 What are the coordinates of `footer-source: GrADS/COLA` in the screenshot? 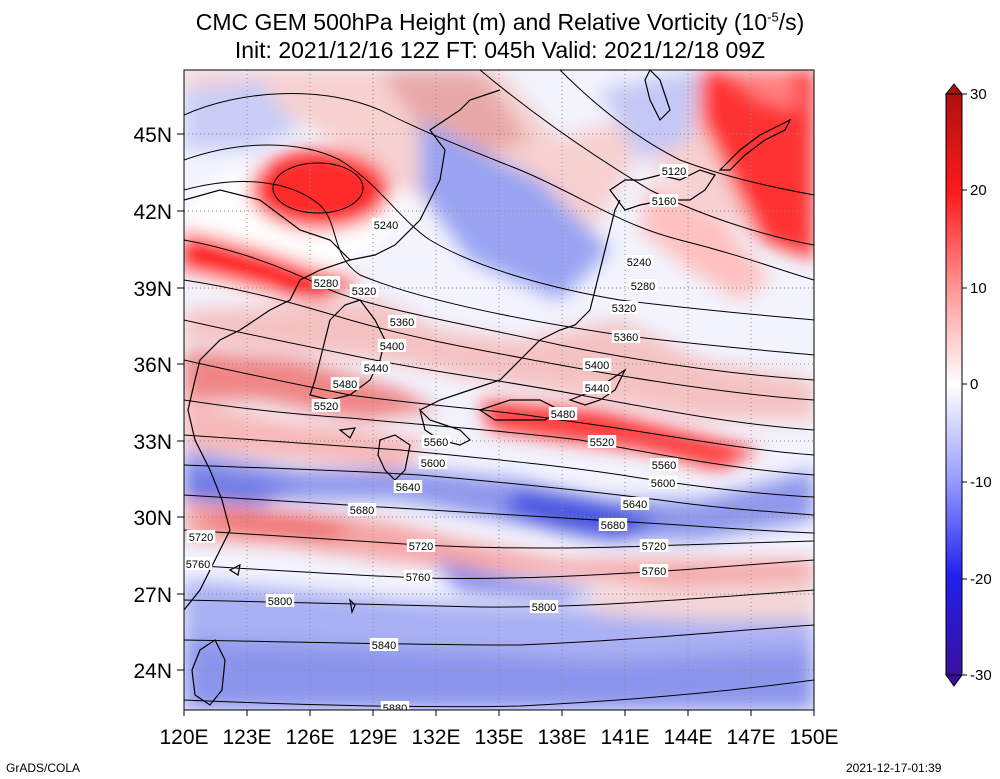 It's located at (43, 768).